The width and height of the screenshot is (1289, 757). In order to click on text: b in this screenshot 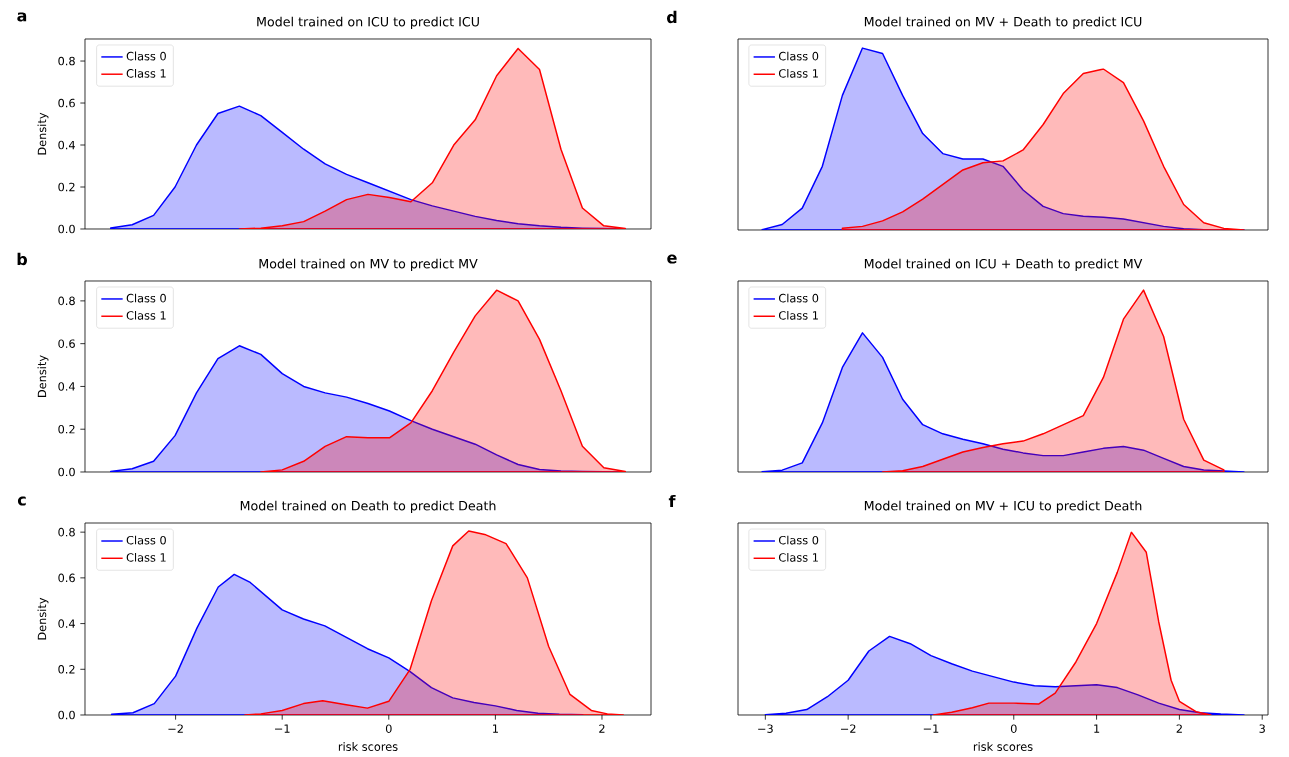, I will do `click(22, 259)`.